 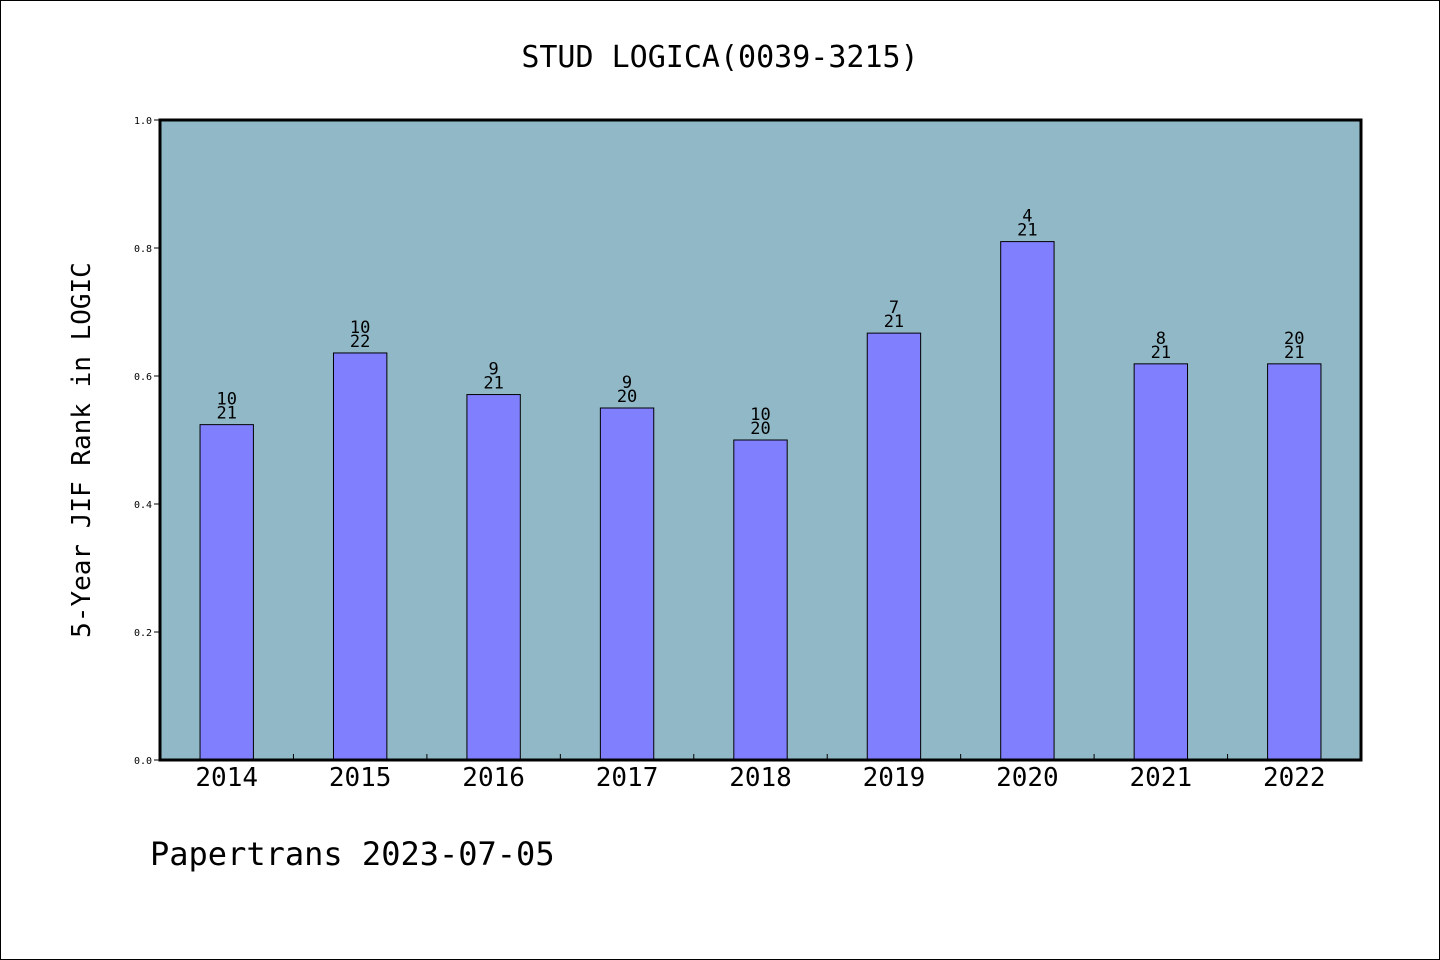 I want to click on y-tick-label: 0.6, so click(x=143, y=377).